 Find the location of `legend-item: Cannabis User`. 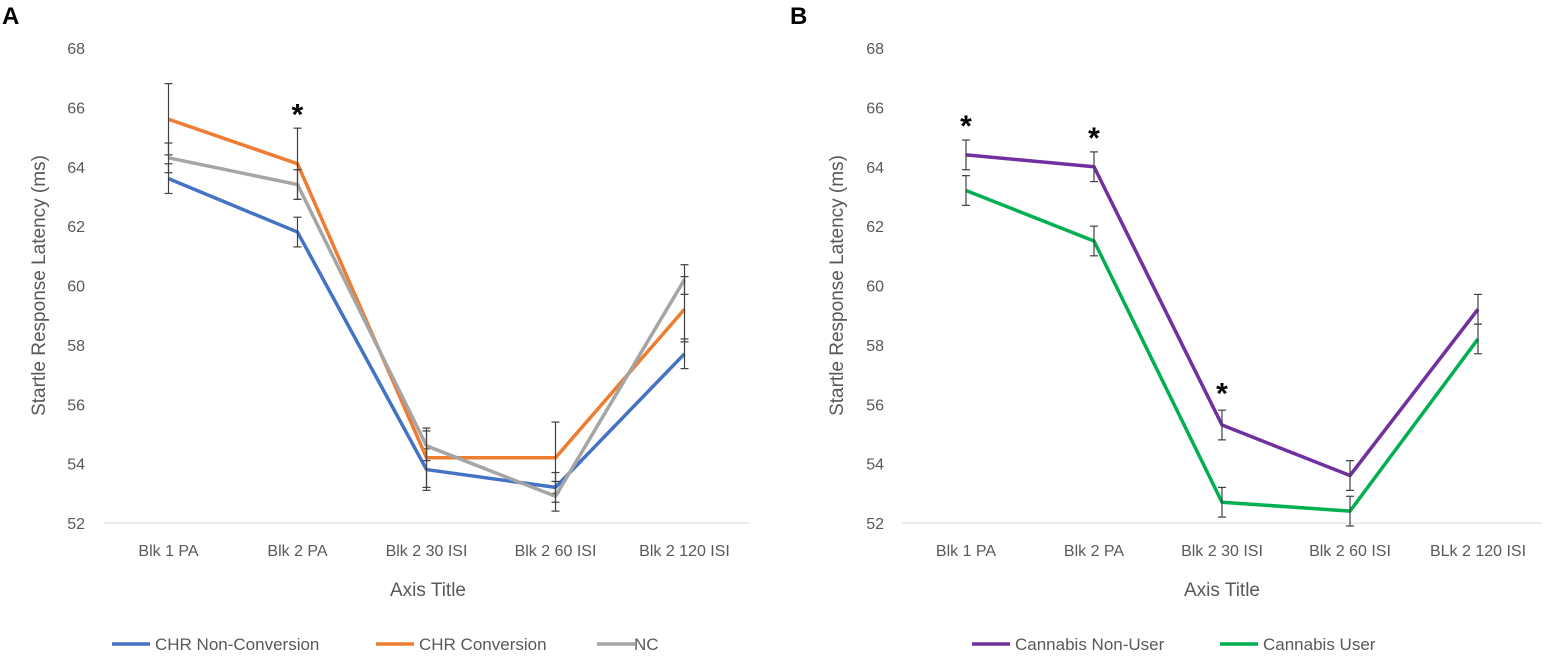

legend-item: Cannabis User is located at coordinates (1298, 644).